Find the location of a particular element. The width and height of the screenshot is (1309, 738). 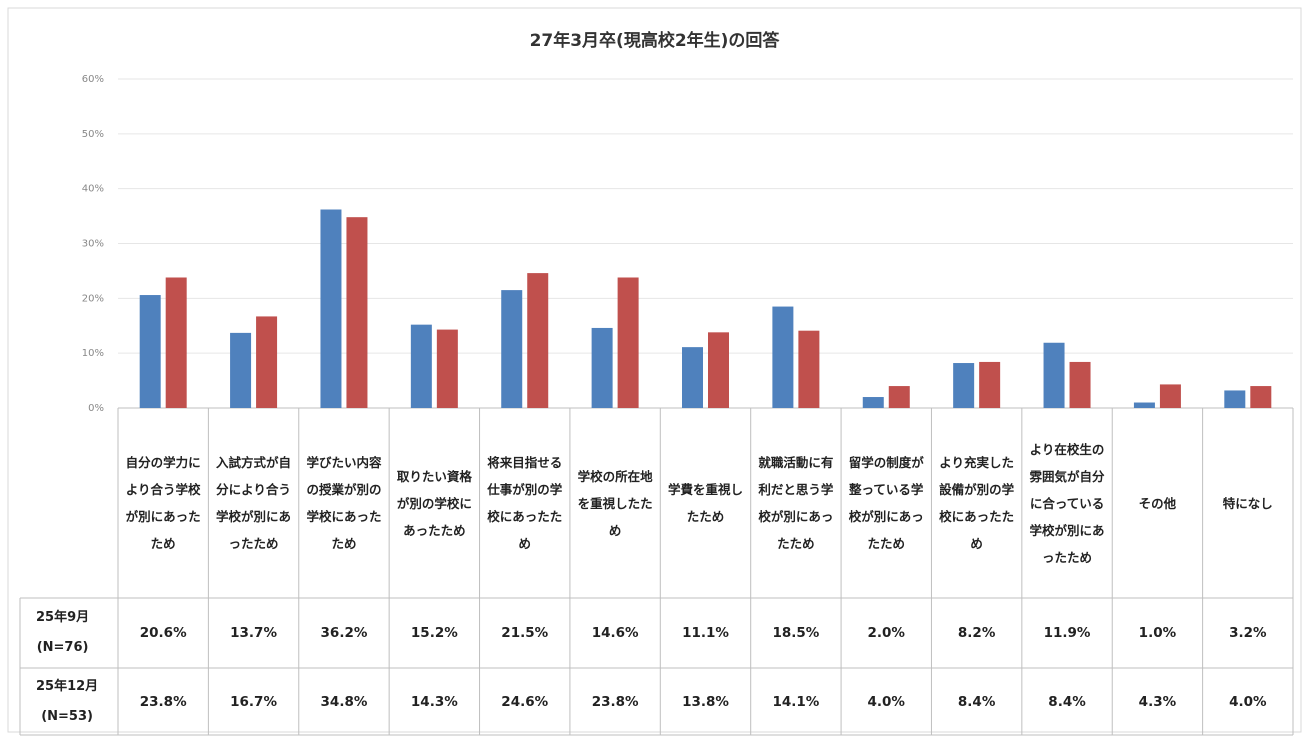

table-value: 3.2% is located at coordinates (1248, 633).